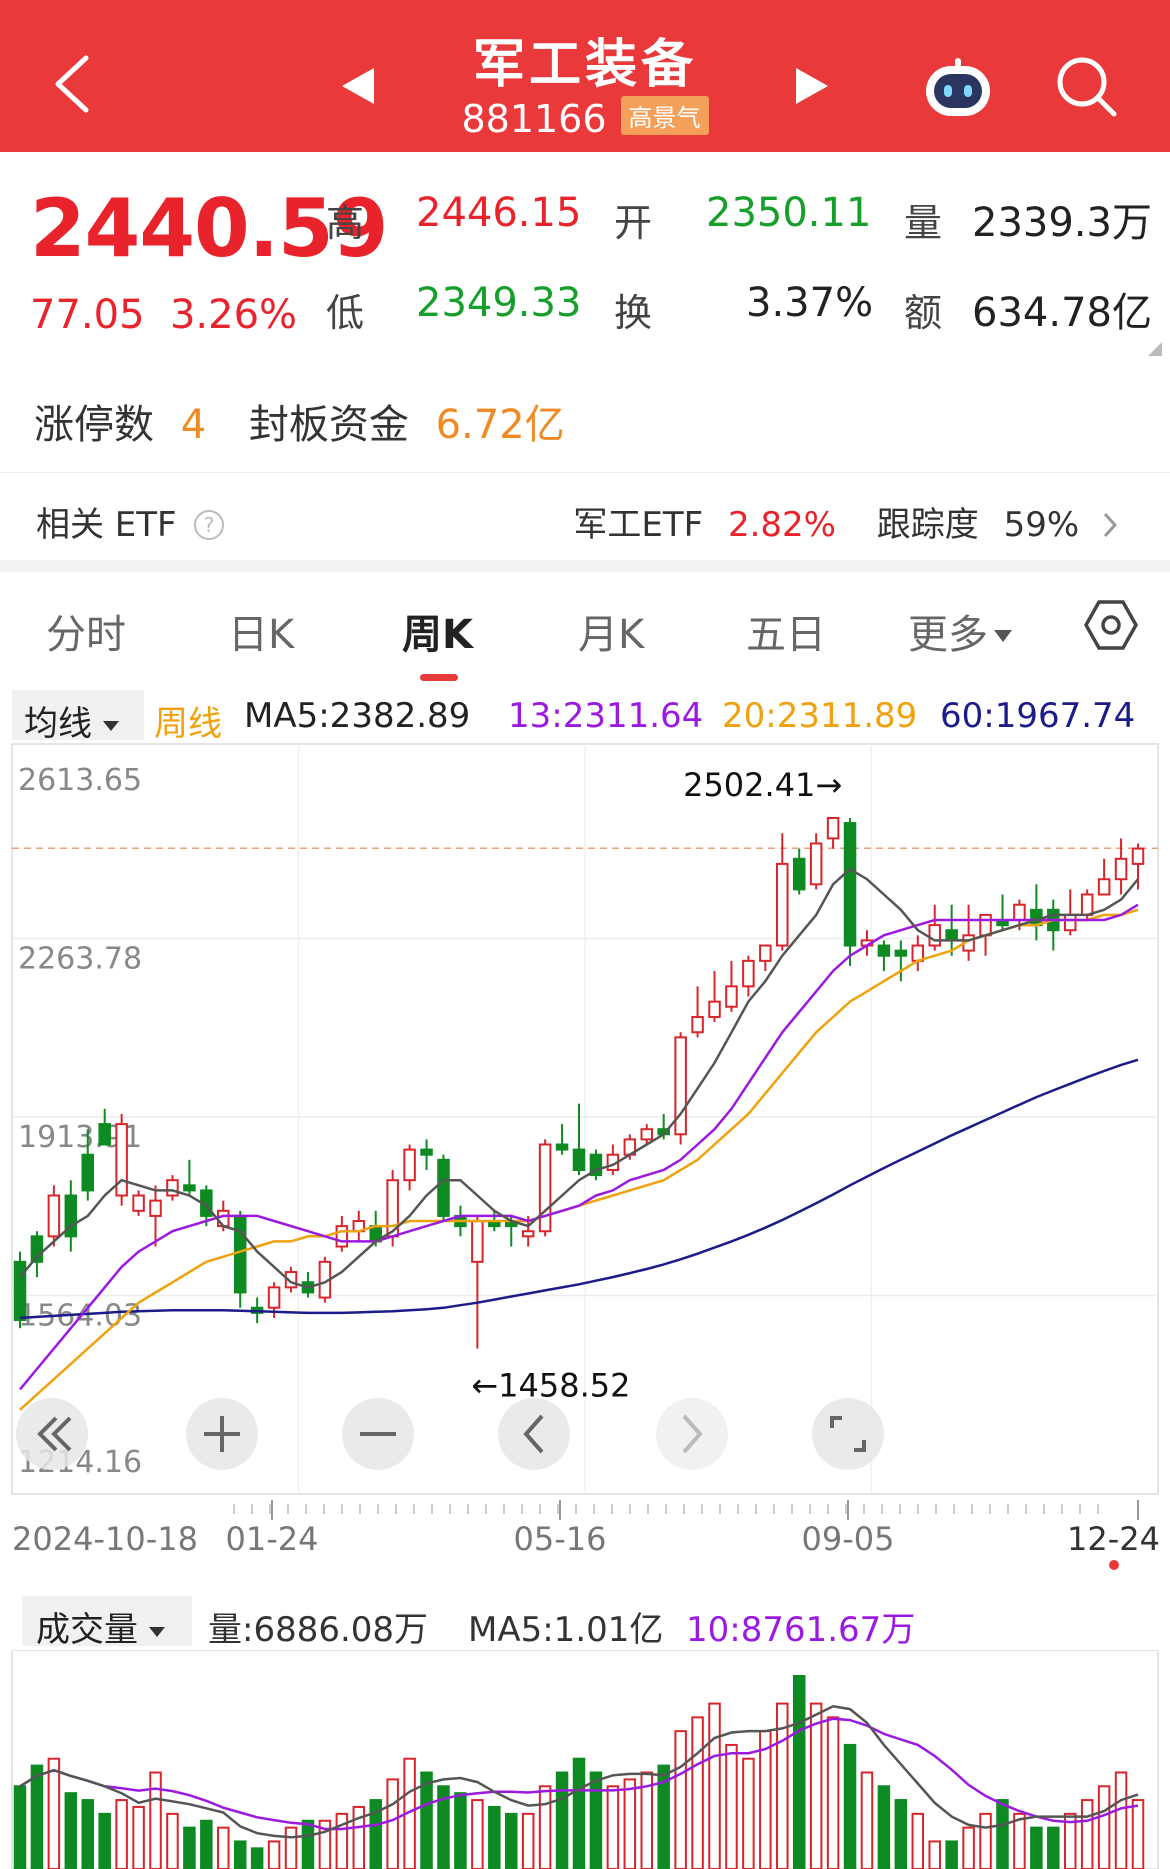 The image size is (1170, 1869). What do you see at coordinates (786, 635) in the screenshot?
I see `tab-five-day: 五日` at bounding box center [786, 635].